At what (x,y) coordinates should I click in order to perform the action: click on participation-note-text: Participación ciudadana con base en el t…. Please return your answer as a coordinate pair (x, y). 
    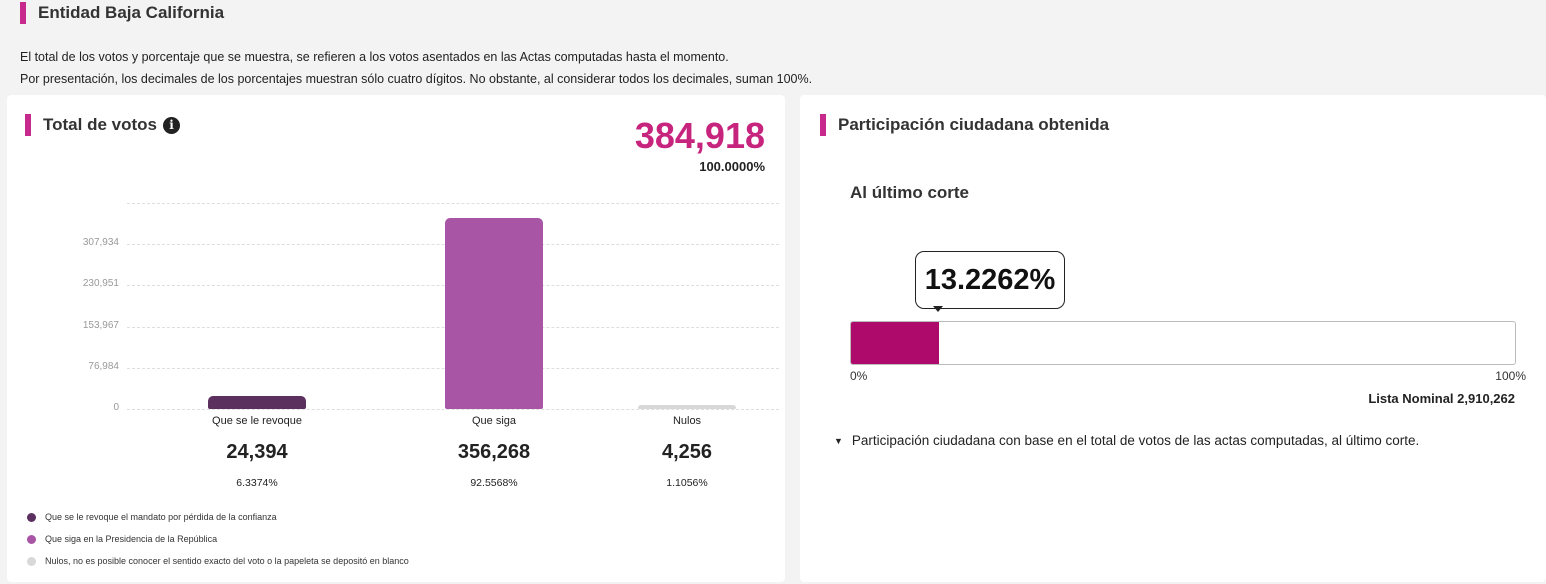
    Looking at the image, I should click on (1135, 440).